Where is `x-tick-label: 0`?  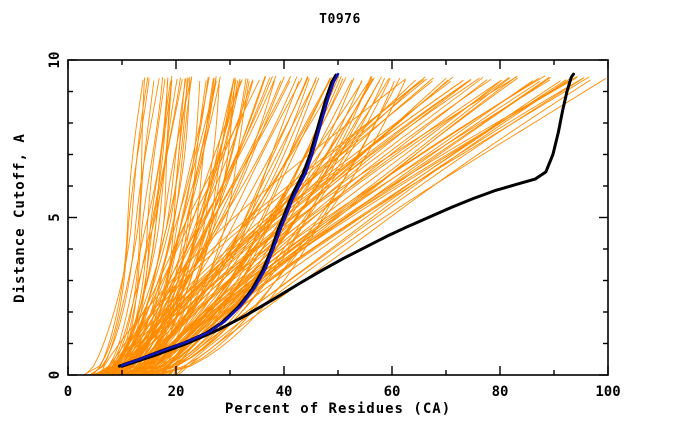 x-tick-label: 0 is located at coordinates (68, 392).